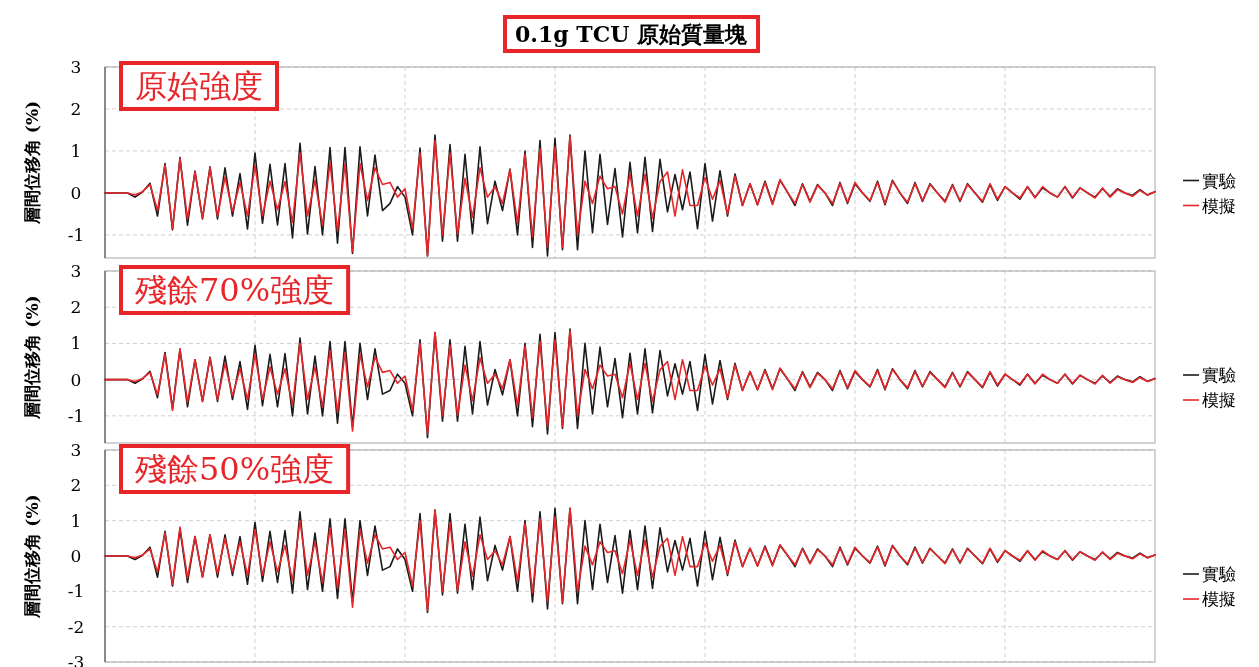 This screenshot has width=1259, height=667. I want to click on annotation: 殘餘50%強度, so click(235, 469).